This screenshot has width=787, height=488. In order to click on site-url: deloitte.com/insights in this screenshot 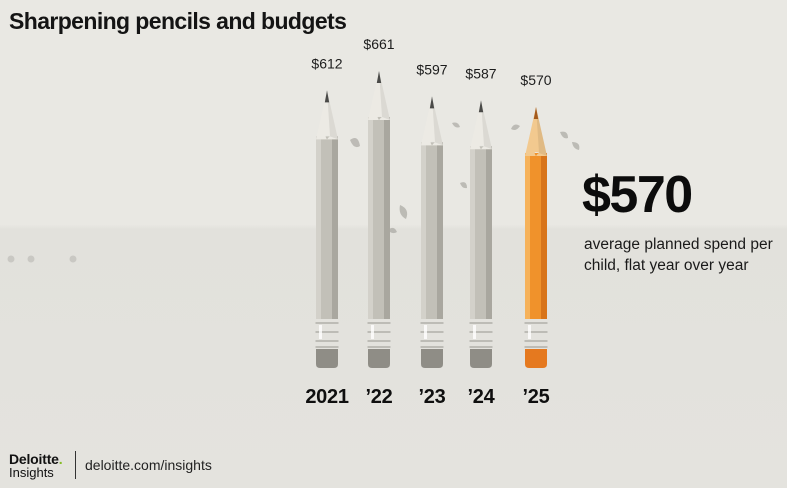, I will do `click(148, 465)`.